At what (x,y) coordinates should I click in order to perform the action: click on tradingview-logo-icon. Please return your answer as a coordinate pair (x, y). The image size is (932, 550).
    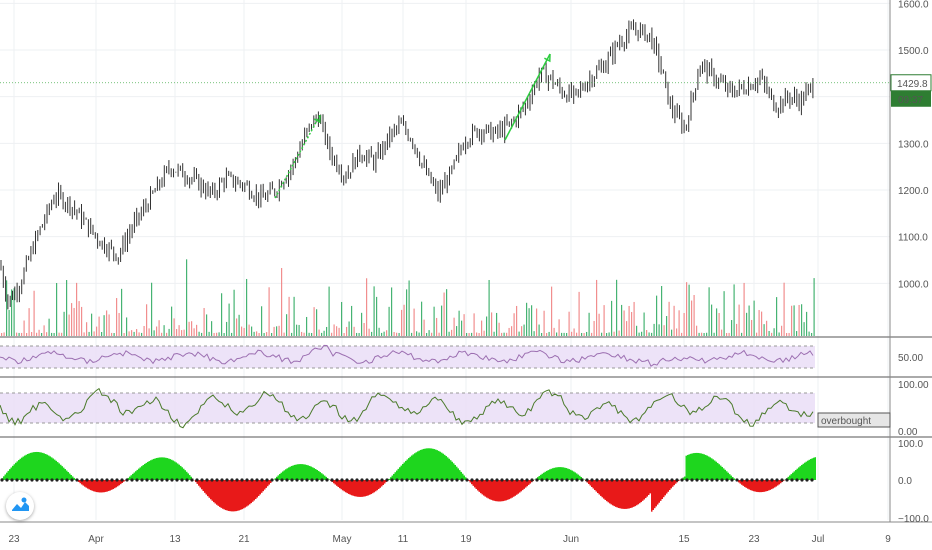
    Looking at the image, I should click on (20, 506).